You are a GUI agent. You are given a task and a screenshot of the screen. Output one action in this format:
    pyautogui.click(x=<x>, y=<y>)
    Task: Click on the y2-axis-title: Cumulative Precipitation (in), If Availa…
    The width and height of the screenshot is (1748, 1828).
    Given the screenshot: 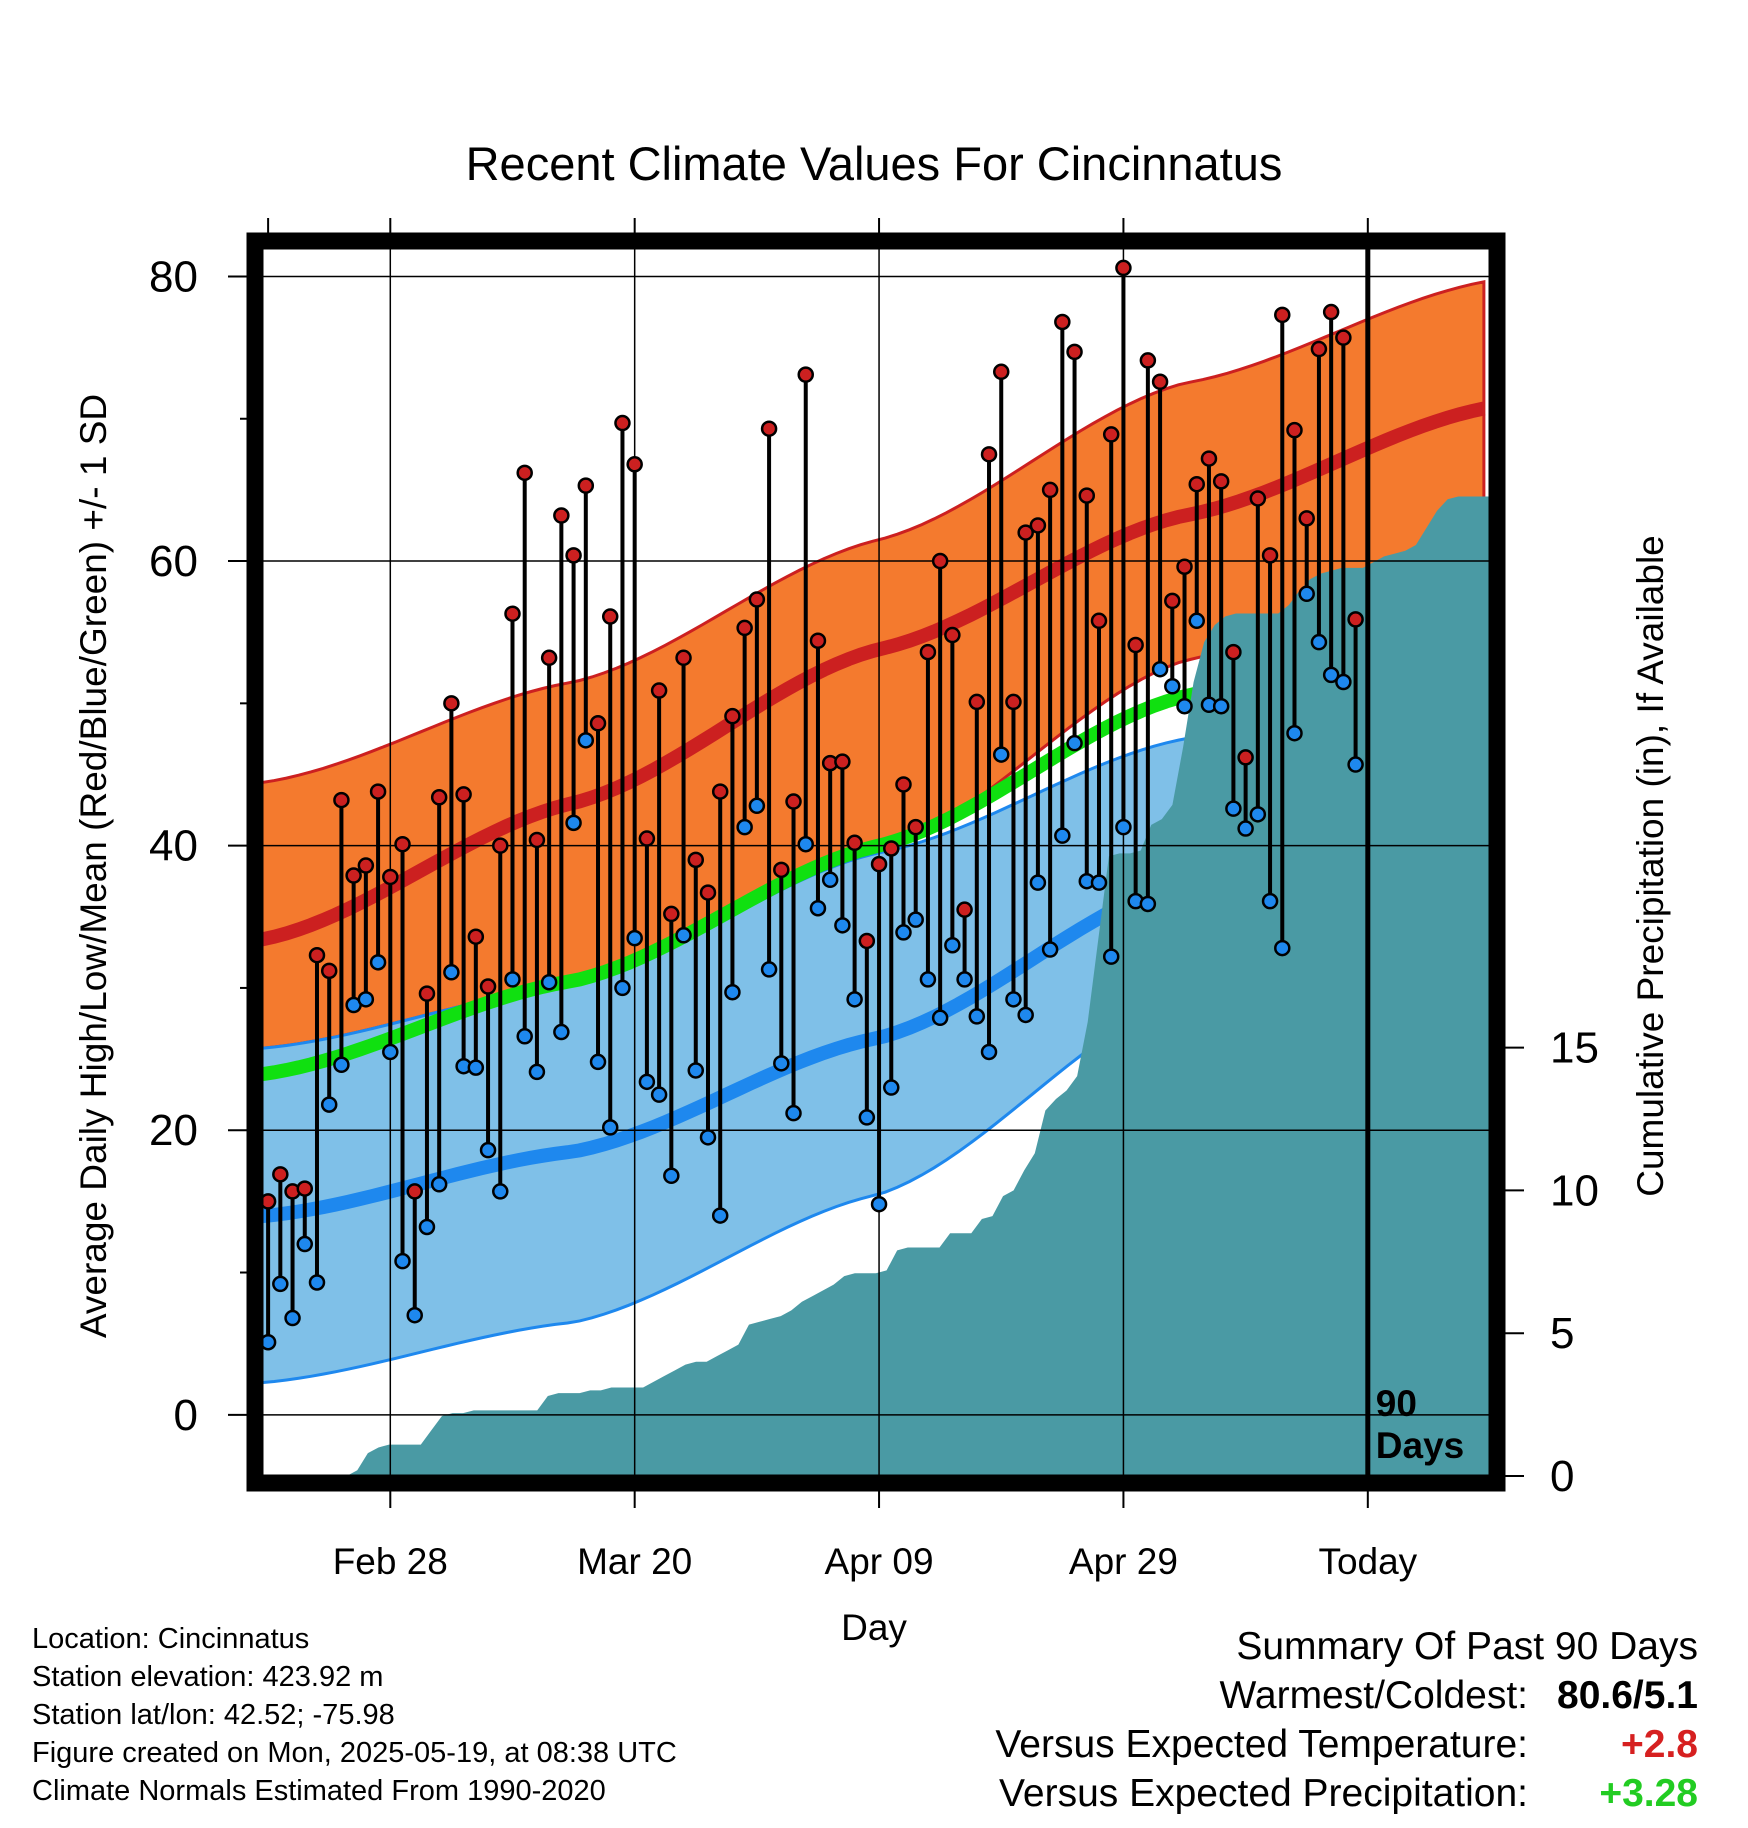 What is the action you would take?
    pyautogui.click(x=1650, y=866)
    